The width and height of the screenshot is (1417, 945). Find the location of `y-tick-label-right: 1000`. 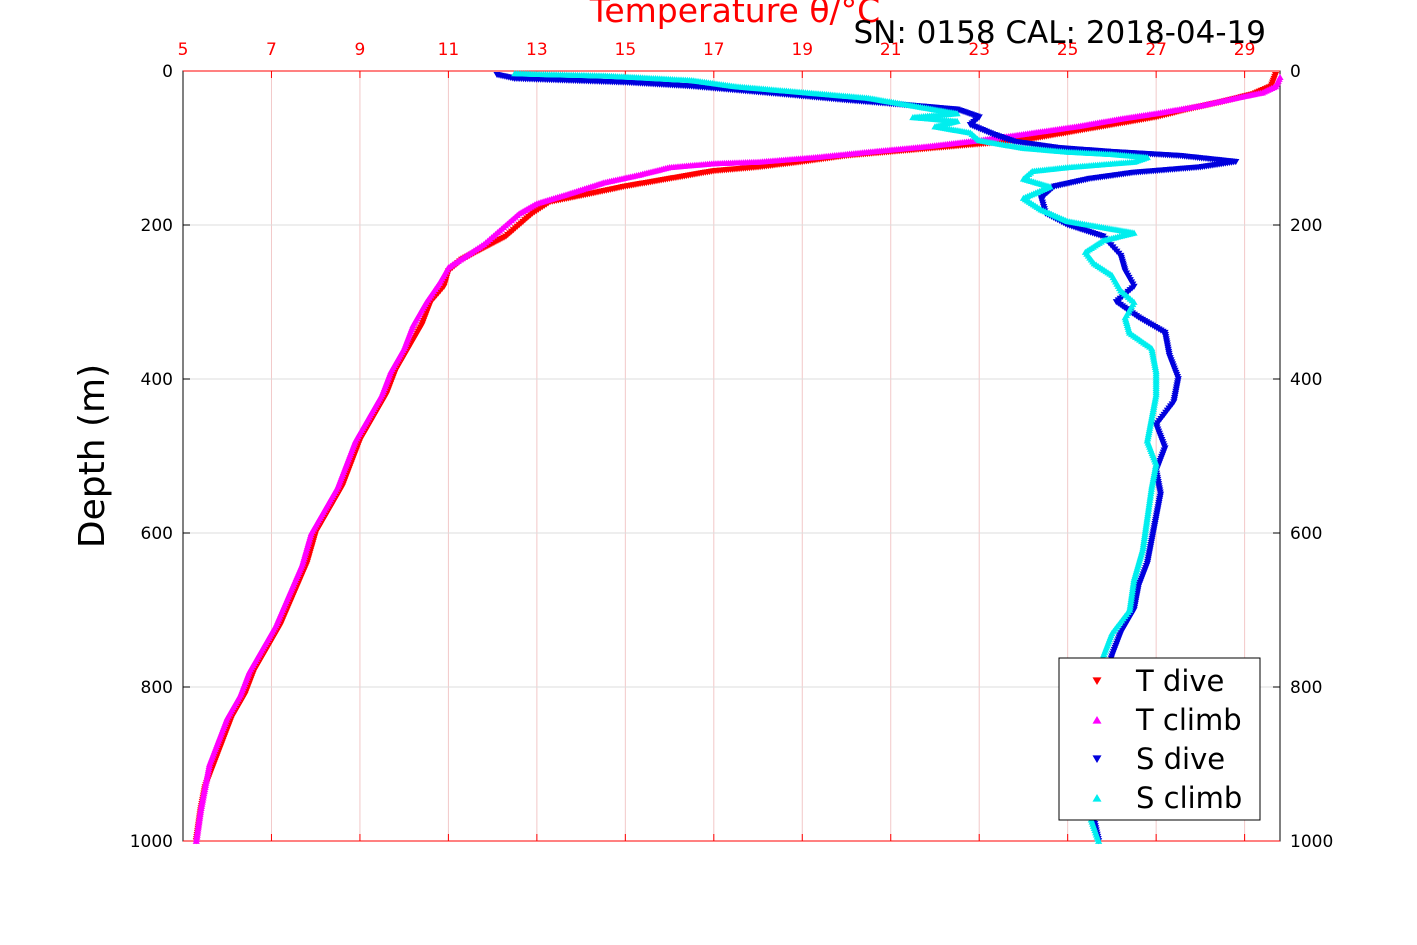

y-tick-label-right: 1000 is located at coordinates (1311, 842).